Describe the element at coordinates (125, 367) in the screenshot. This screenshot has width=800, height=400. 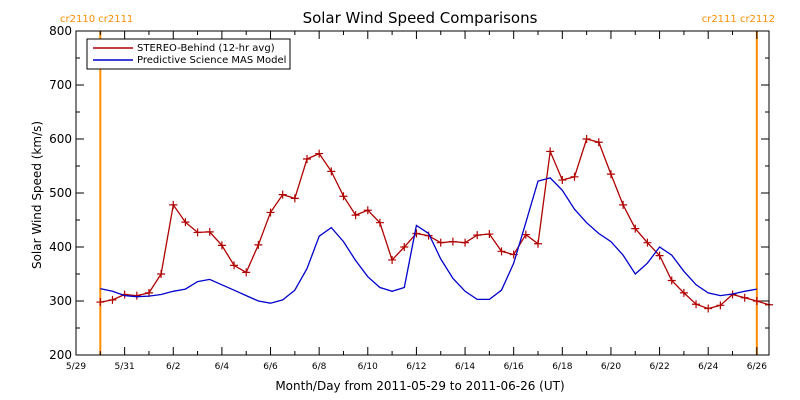
I see `x-tick-label-1: 5/31` at that location.